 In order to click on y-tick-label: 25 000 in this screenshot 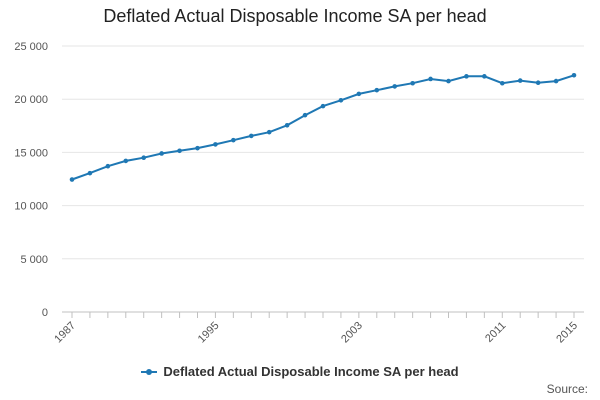, I will do `click(31, 47)`.